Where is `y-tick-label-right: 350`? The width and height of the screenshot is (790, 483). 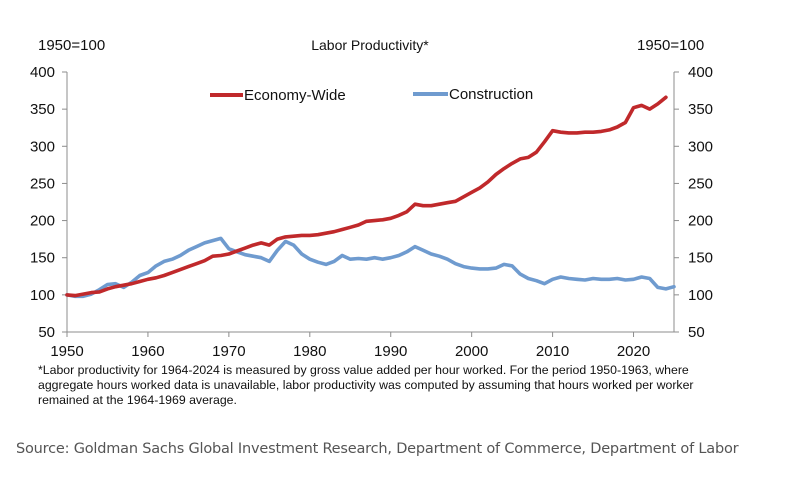
y-tick-label-right: 350 is located at coordinates (700, 109).